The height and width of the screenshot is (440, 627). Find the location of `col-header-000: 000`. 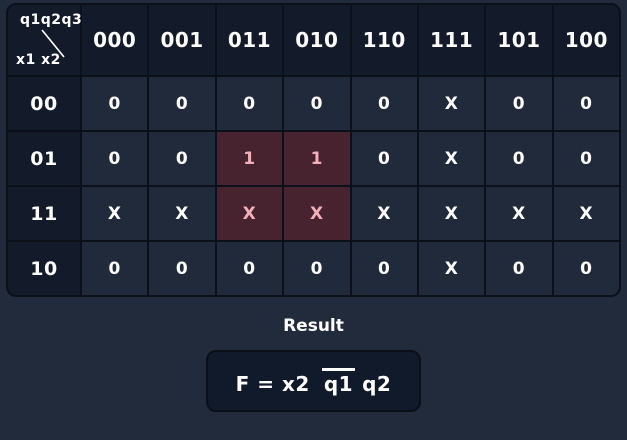

col-header-000: 000 is located at coordinates (115, 40).